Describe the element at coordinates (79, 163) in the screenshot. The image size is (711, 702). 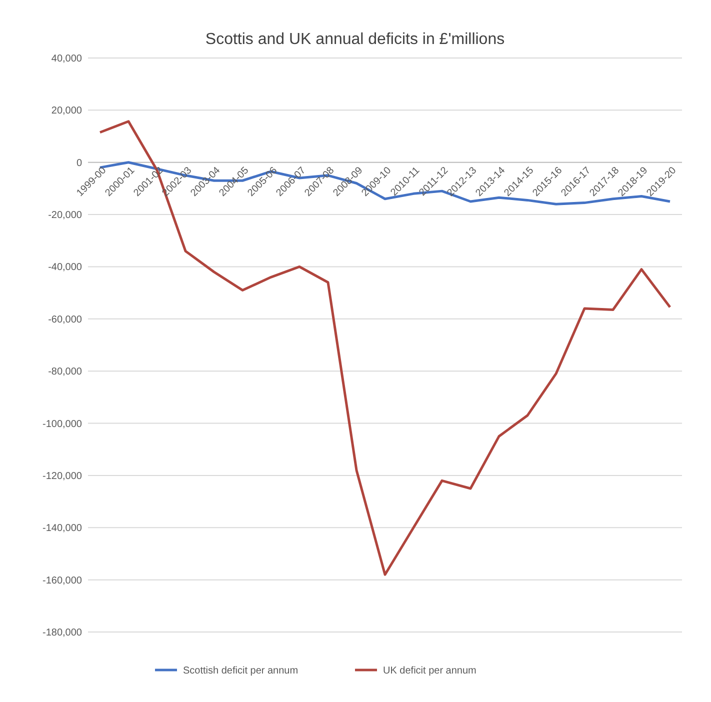
I see `y-tick-label: 0` at that location.